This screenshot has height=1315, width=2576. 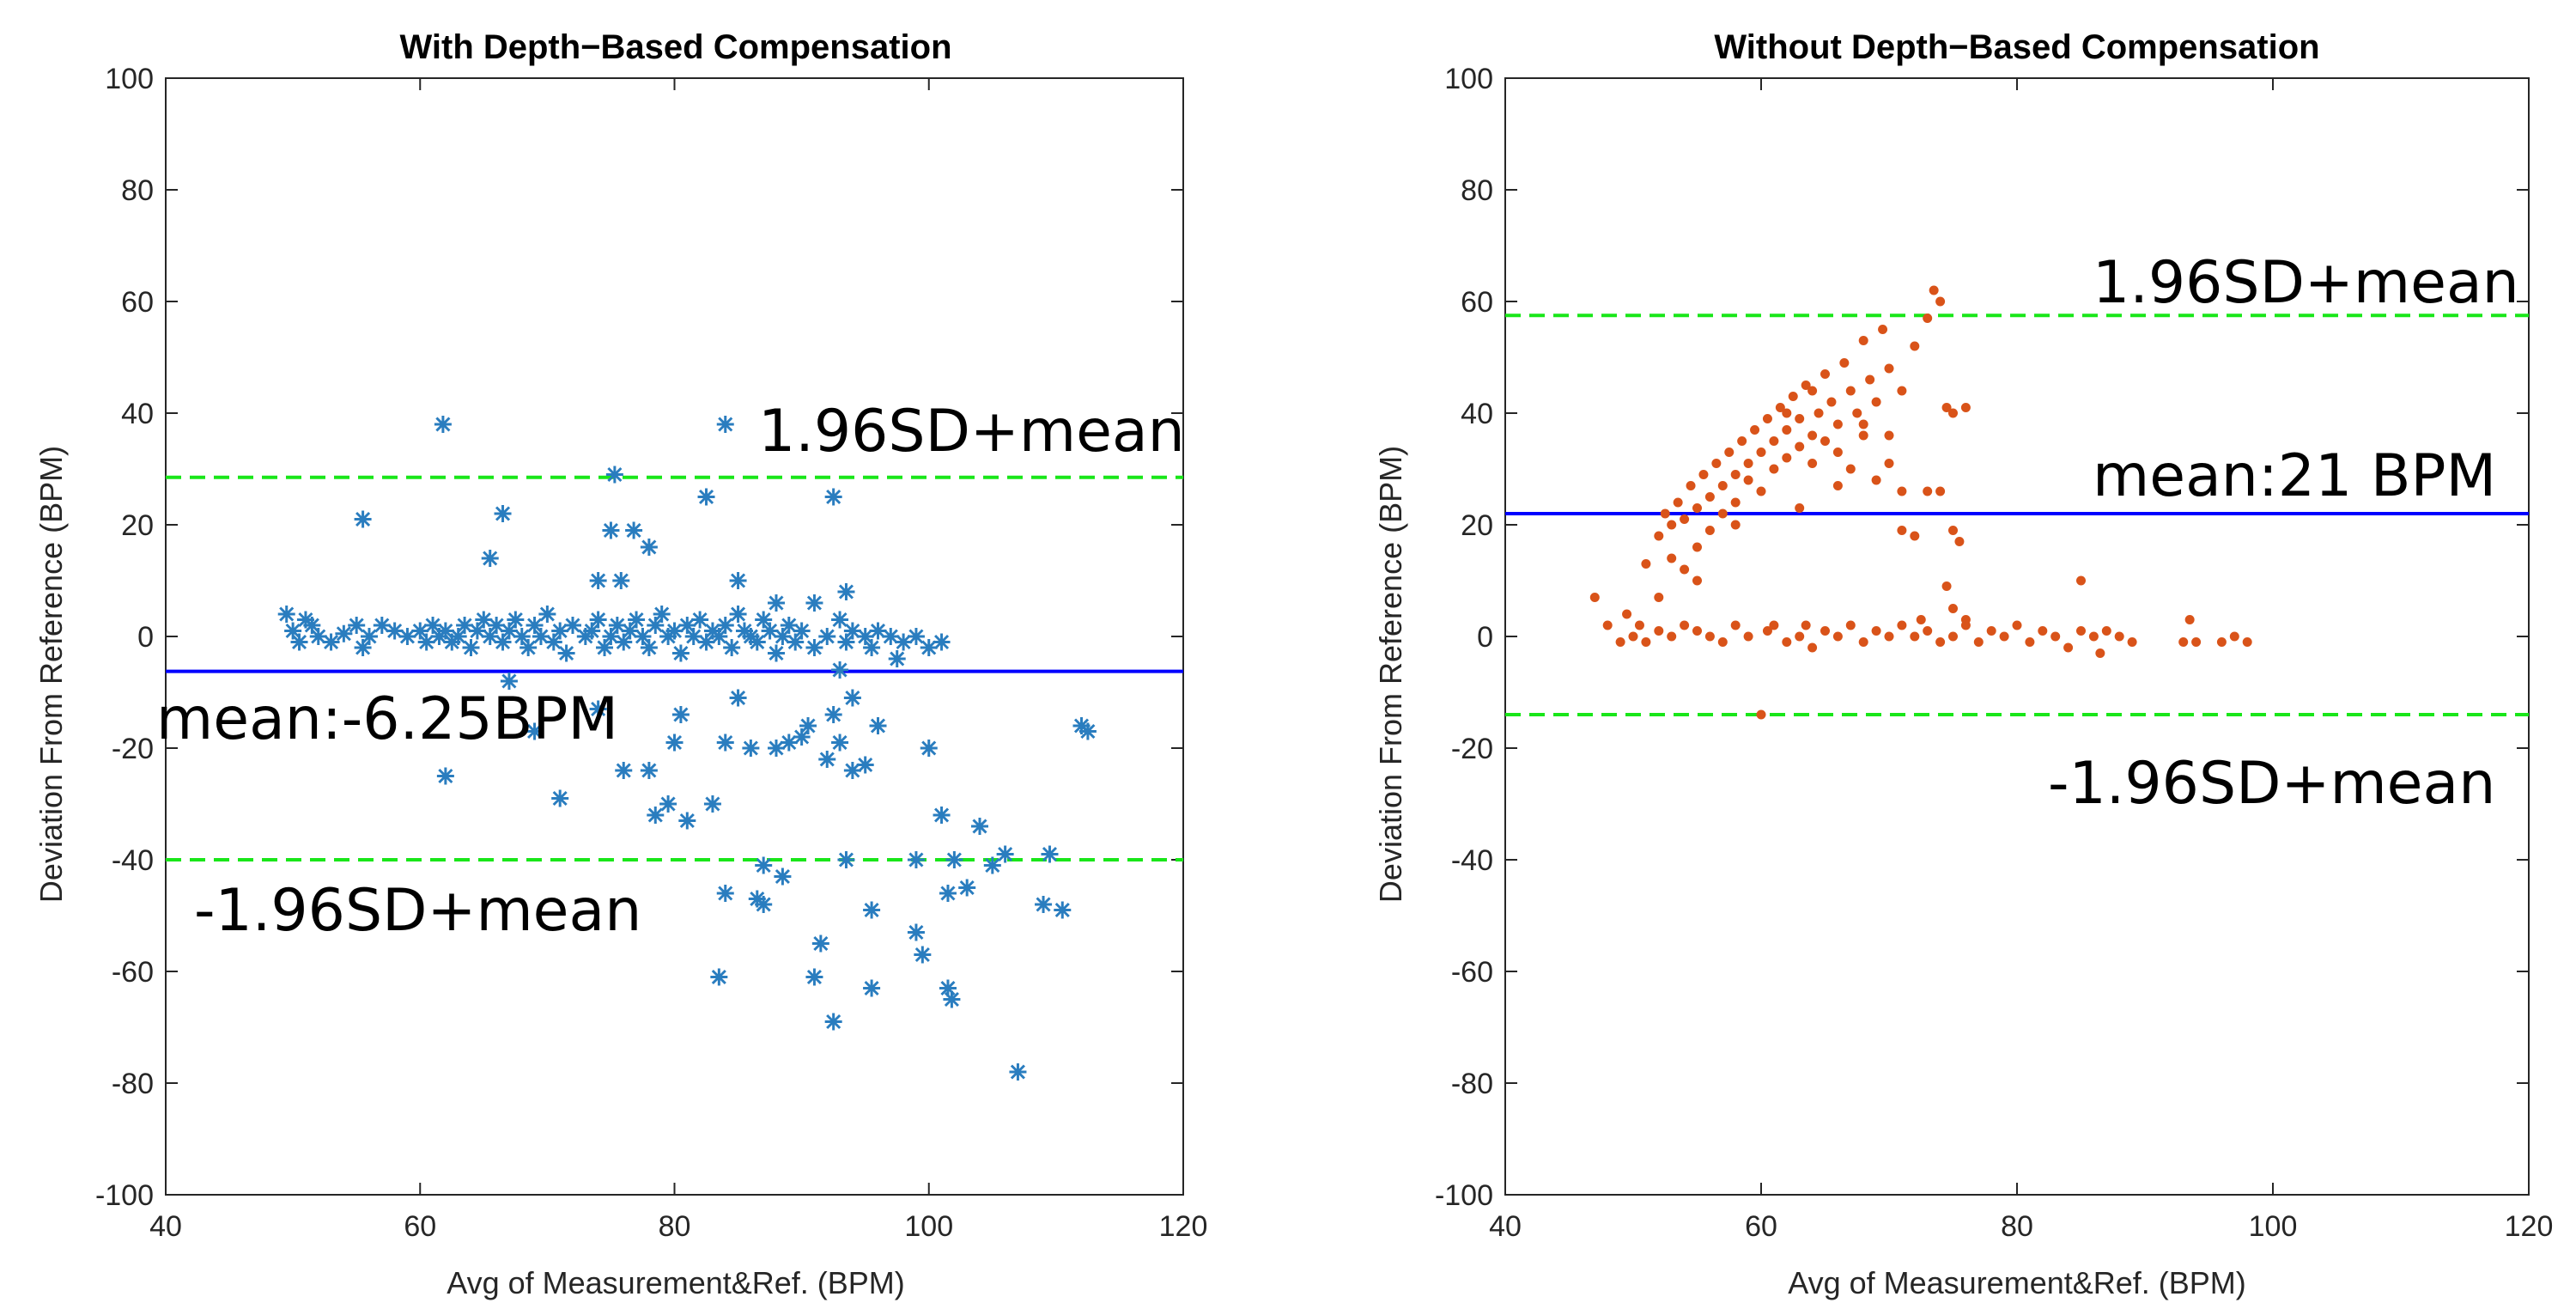 What do you see at coordinates (51, 674) in the screenshot?
I see `left-y-axis-label: Deviation From Reference (BPM)` at bounding box center [51, 674].